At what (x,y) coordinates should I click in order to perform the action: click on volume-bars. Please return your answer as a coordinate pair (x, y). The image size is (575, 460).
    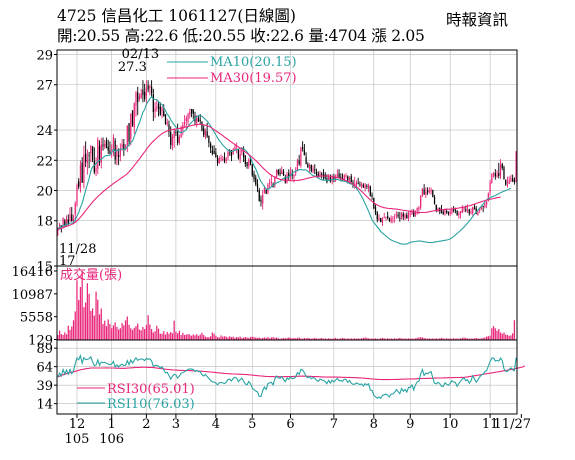
    Looking at the image, I should click on (286, 305).